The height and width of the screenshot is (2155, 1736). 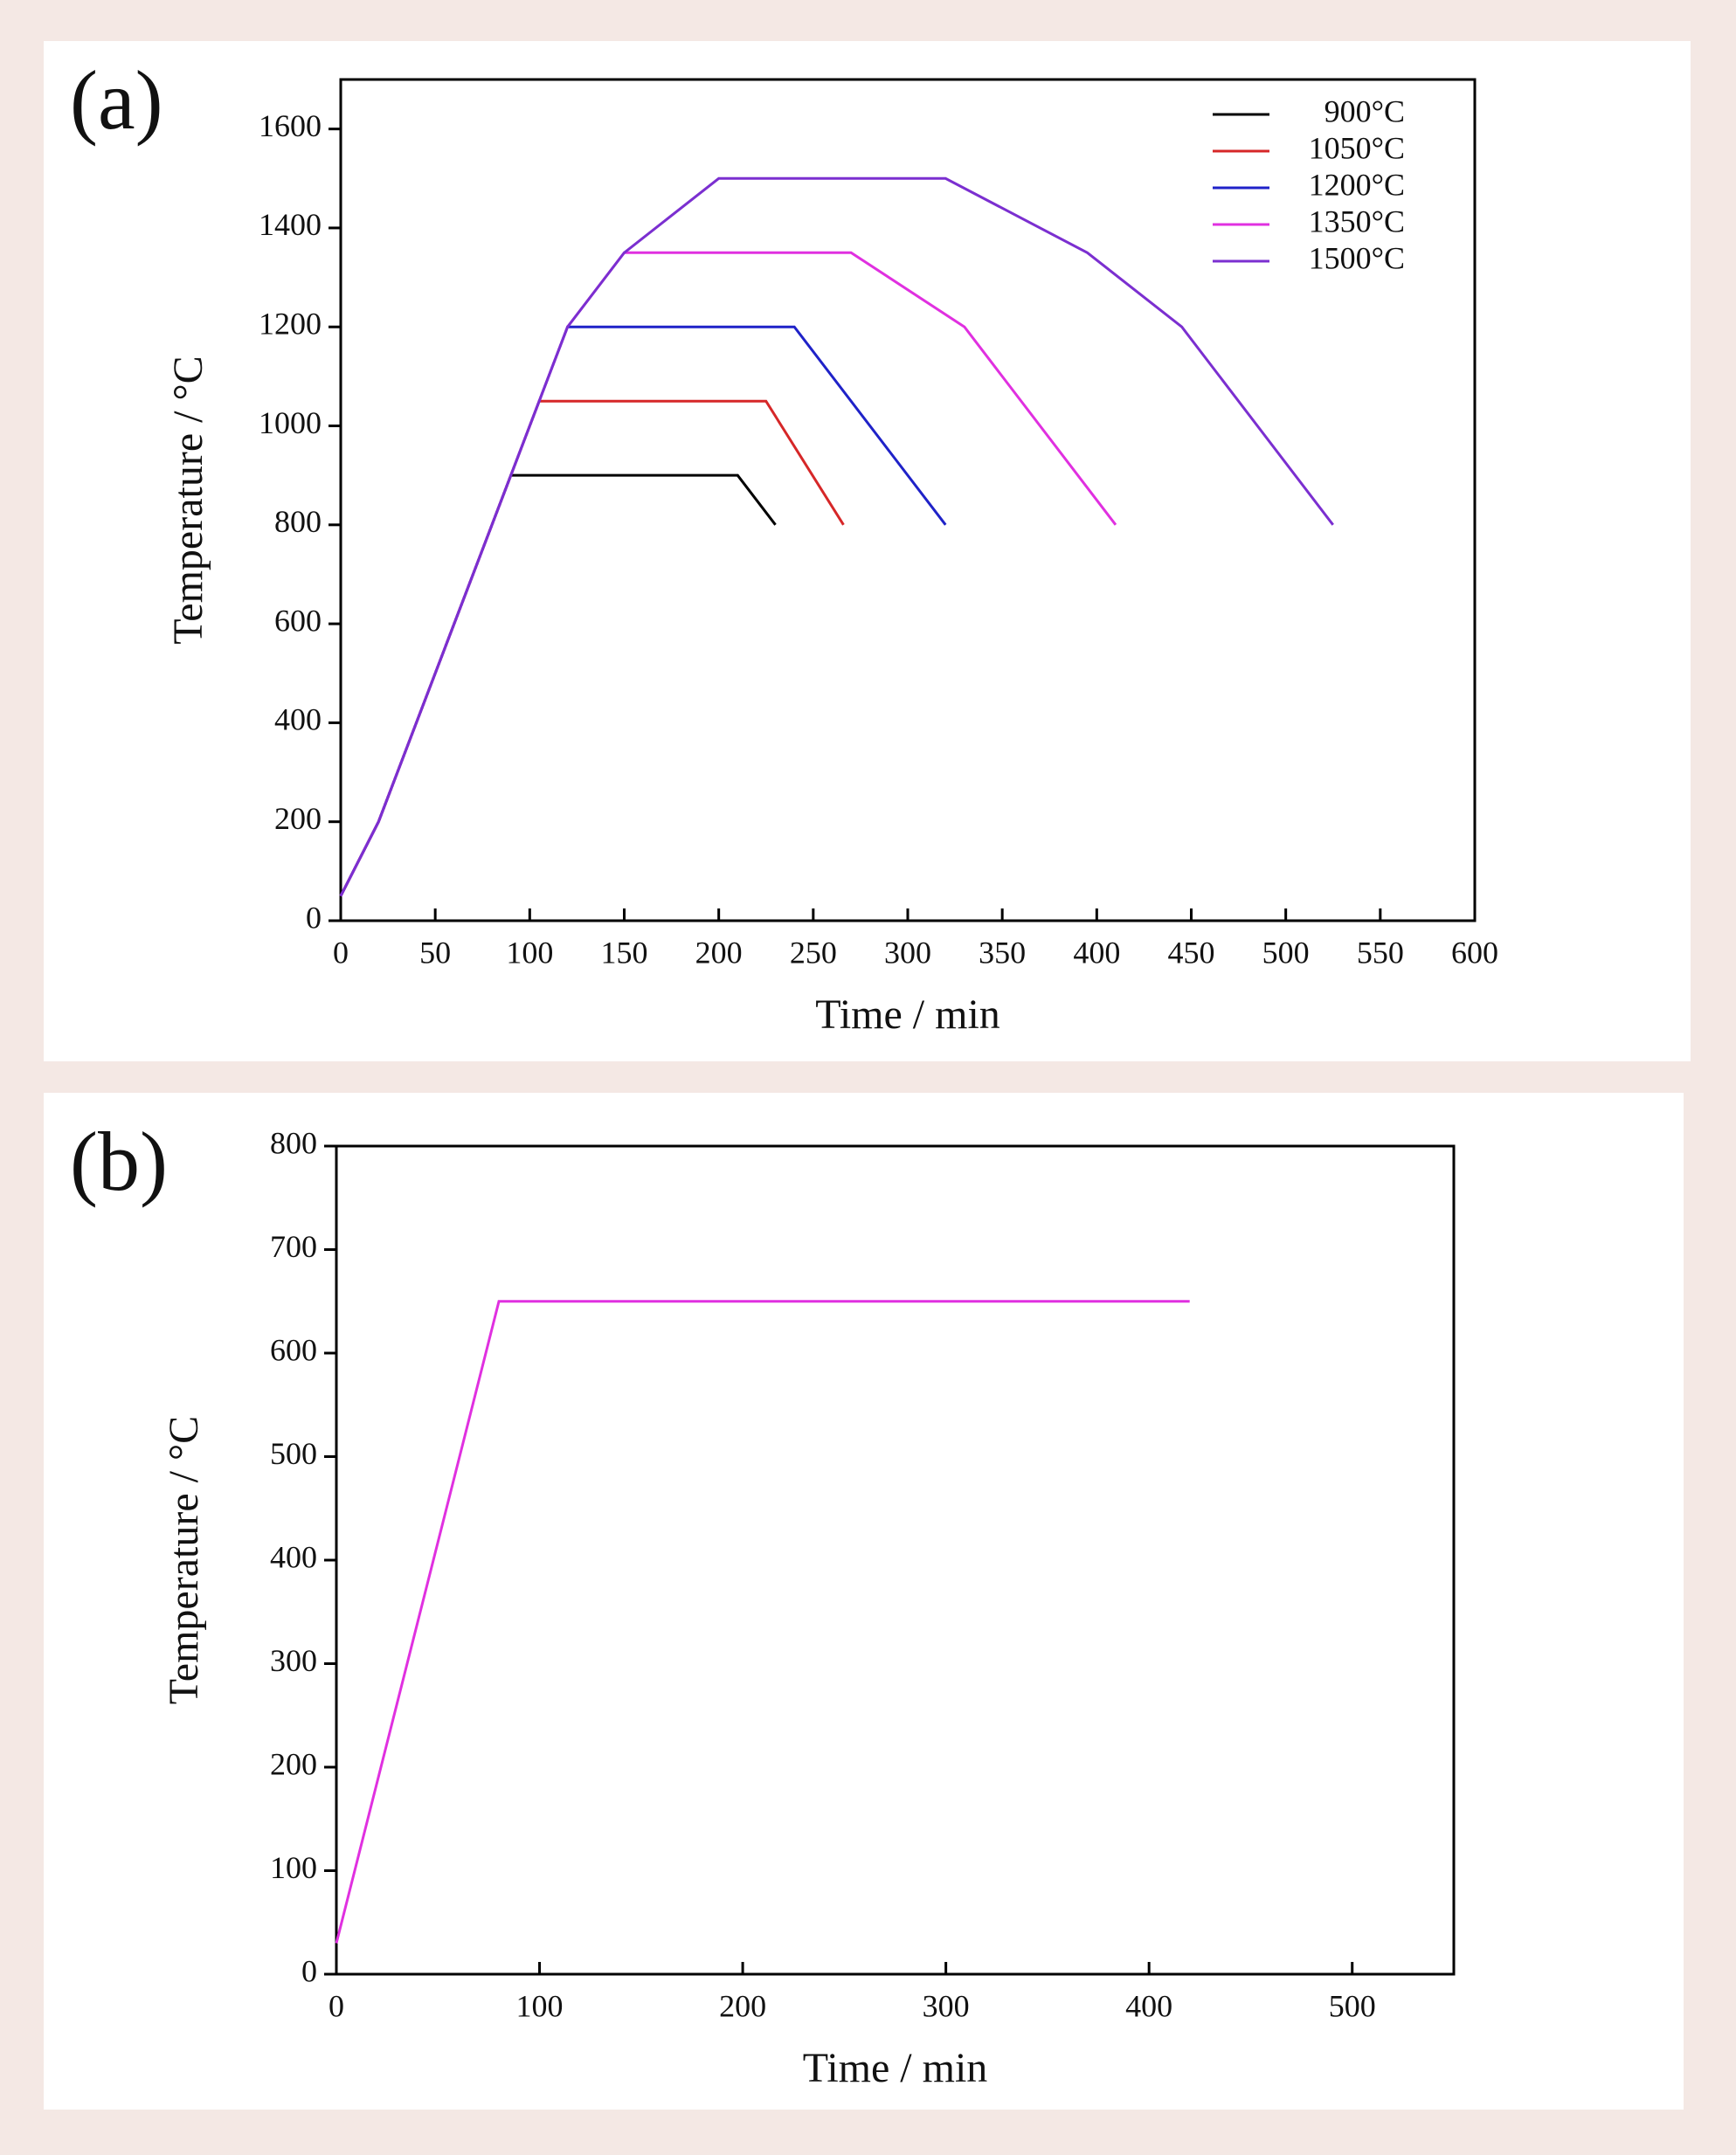 I want to click on y-tick-label: 700, so click(x=294, y=1246).